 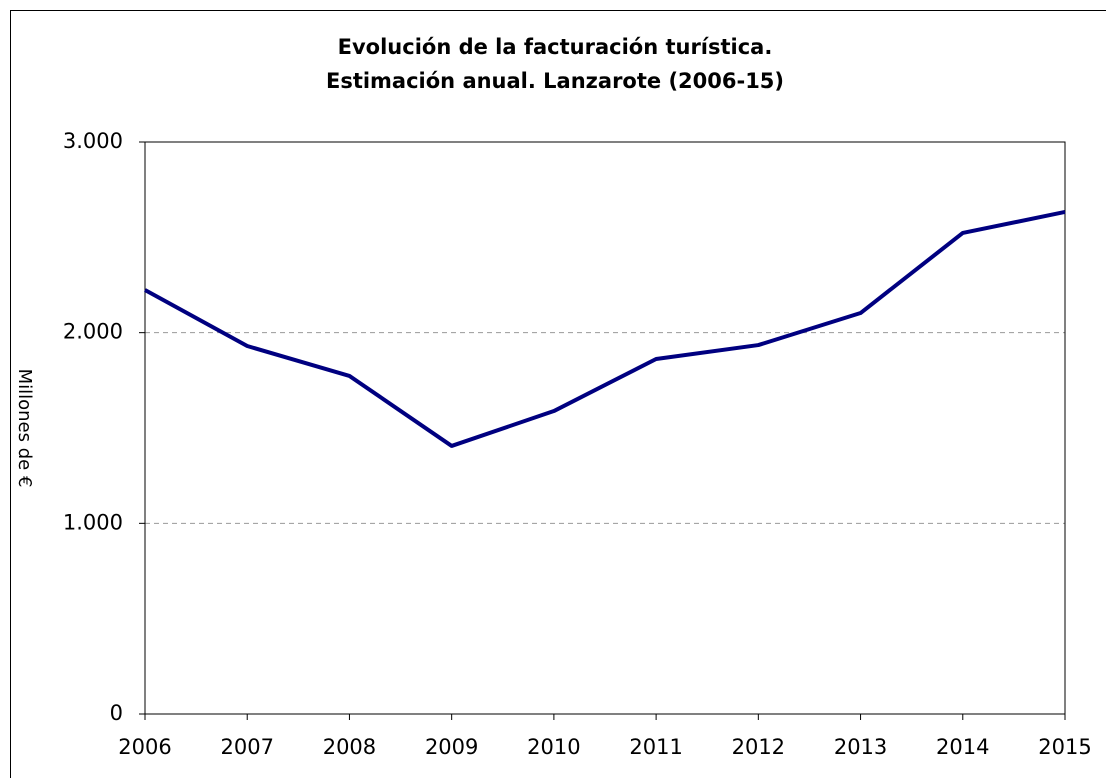 I want to click on x-tick-label: 2015, so click(x=1064, y=747).